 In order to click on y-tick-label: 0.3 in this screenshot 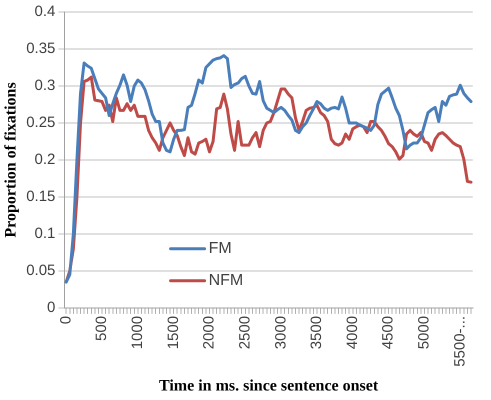, I will do `click(45, 85)`.